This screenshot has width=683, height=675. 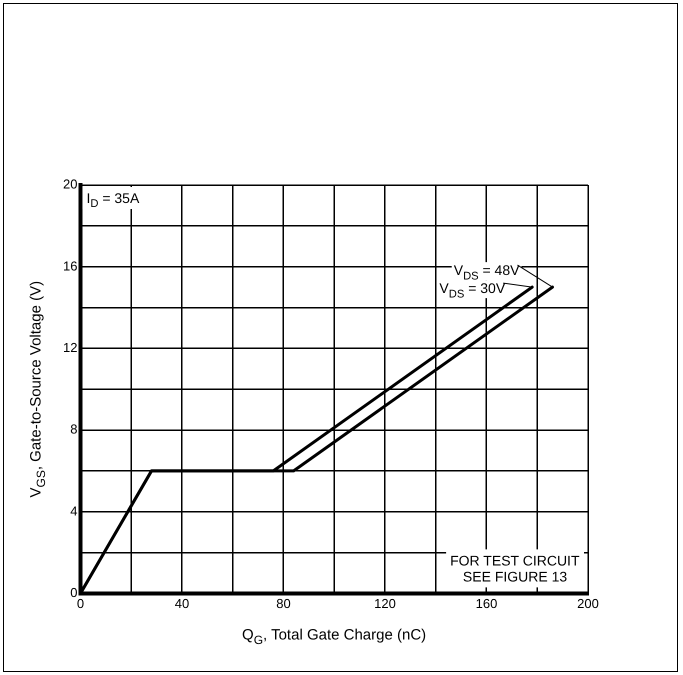 I want to click on y-tick-label: 4, so click(x=74, y=510).